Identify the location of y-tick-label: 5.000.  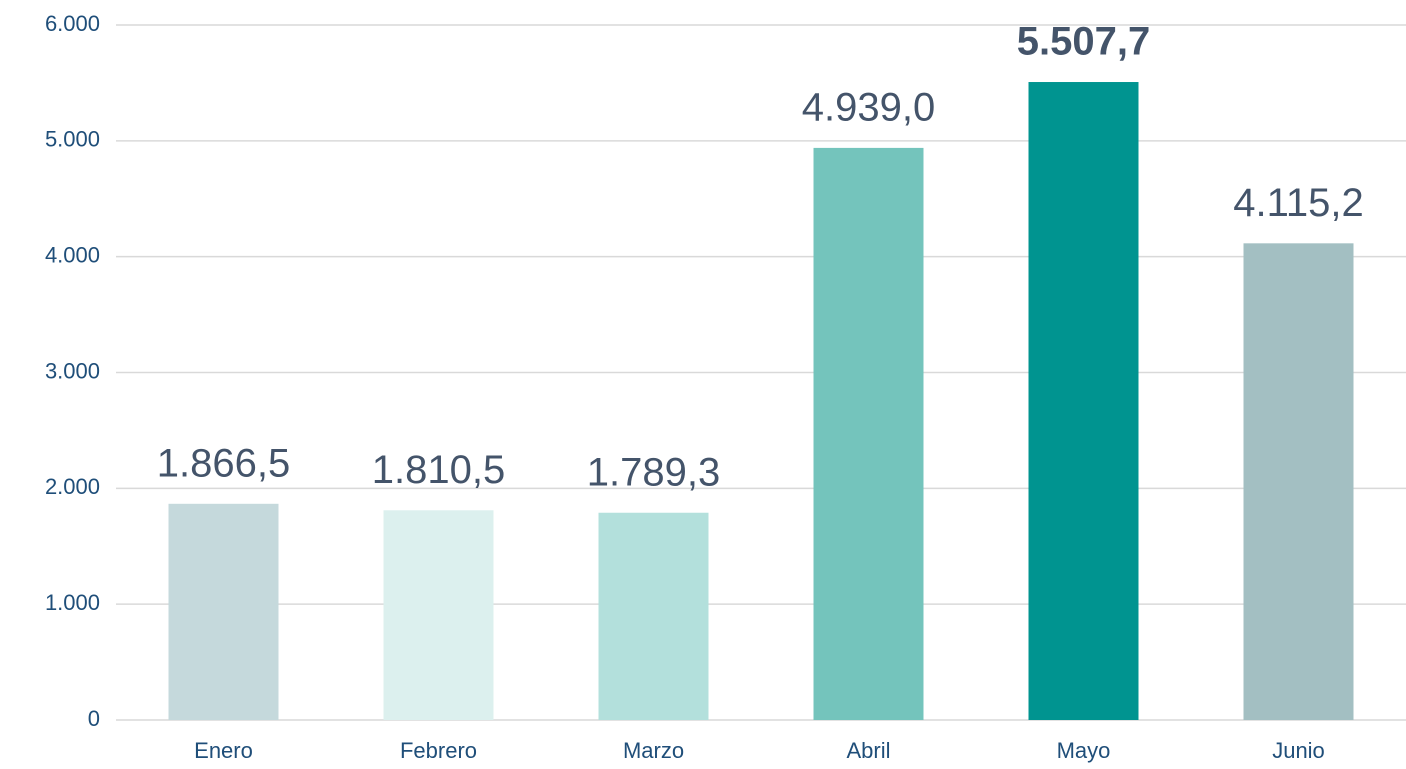
(72, 139).